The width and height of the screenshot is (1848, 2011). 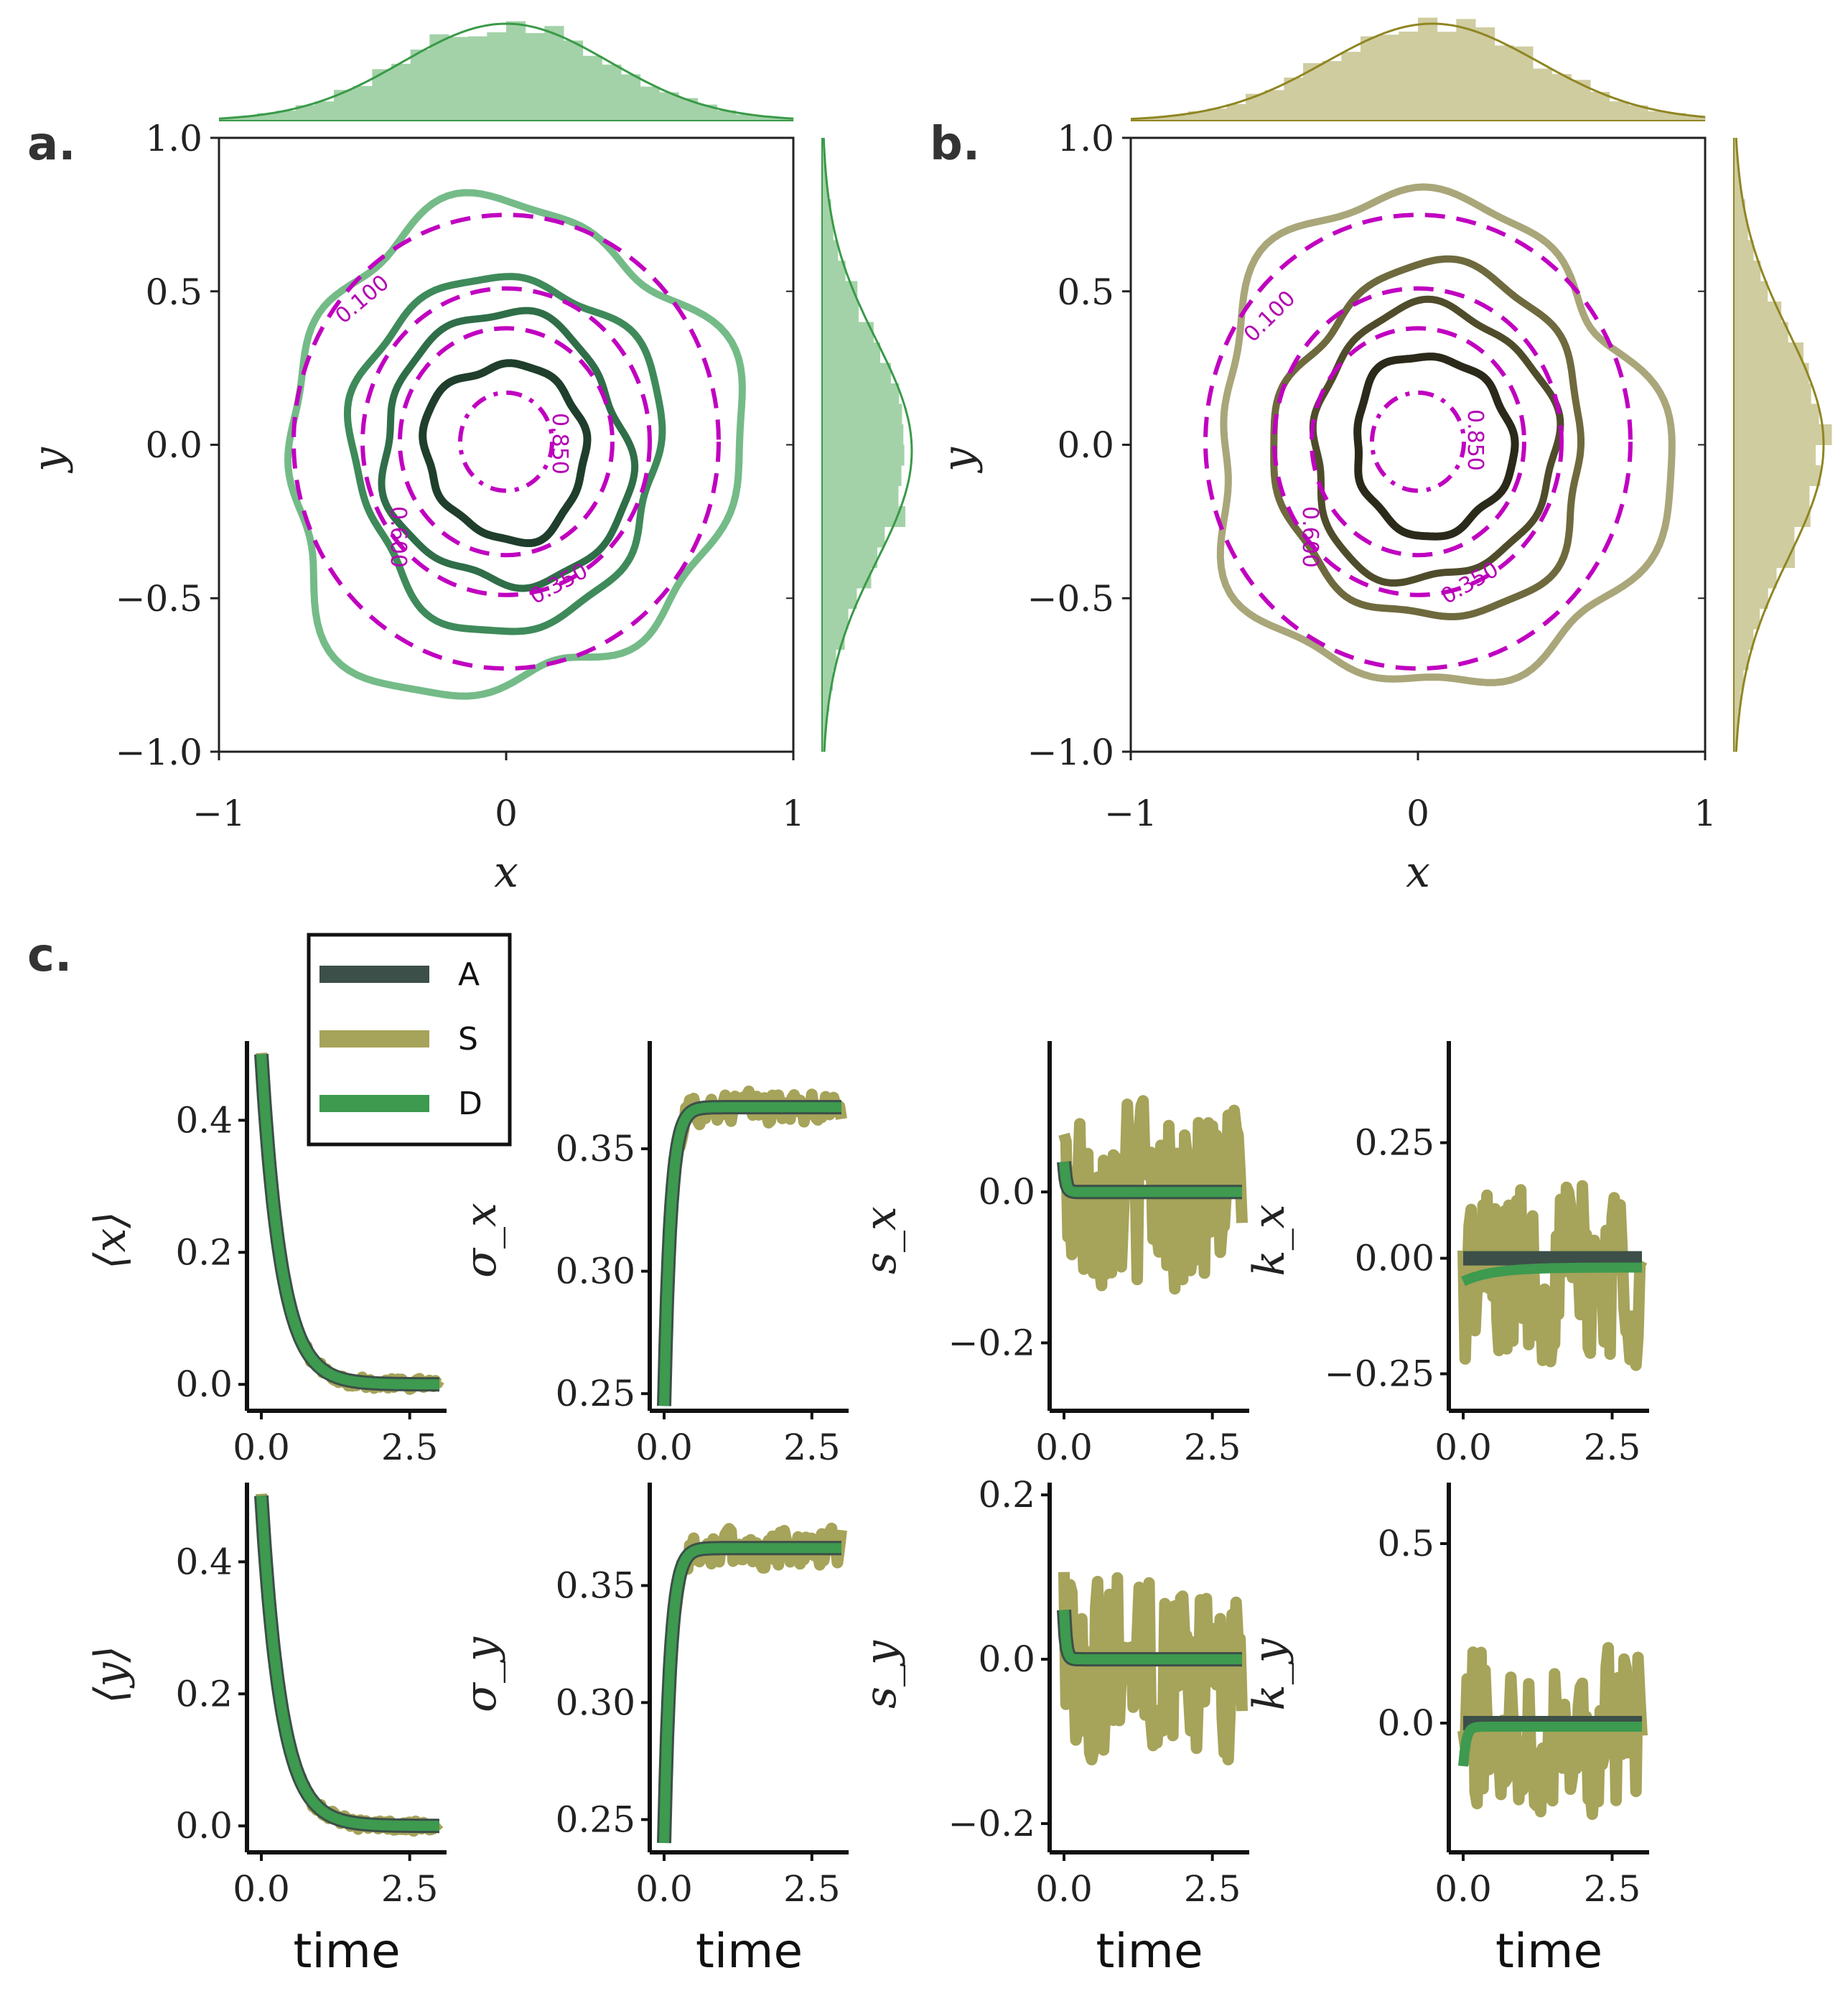 I want to click on y-tick-label: 0.2, so click(x=204, y=1693).